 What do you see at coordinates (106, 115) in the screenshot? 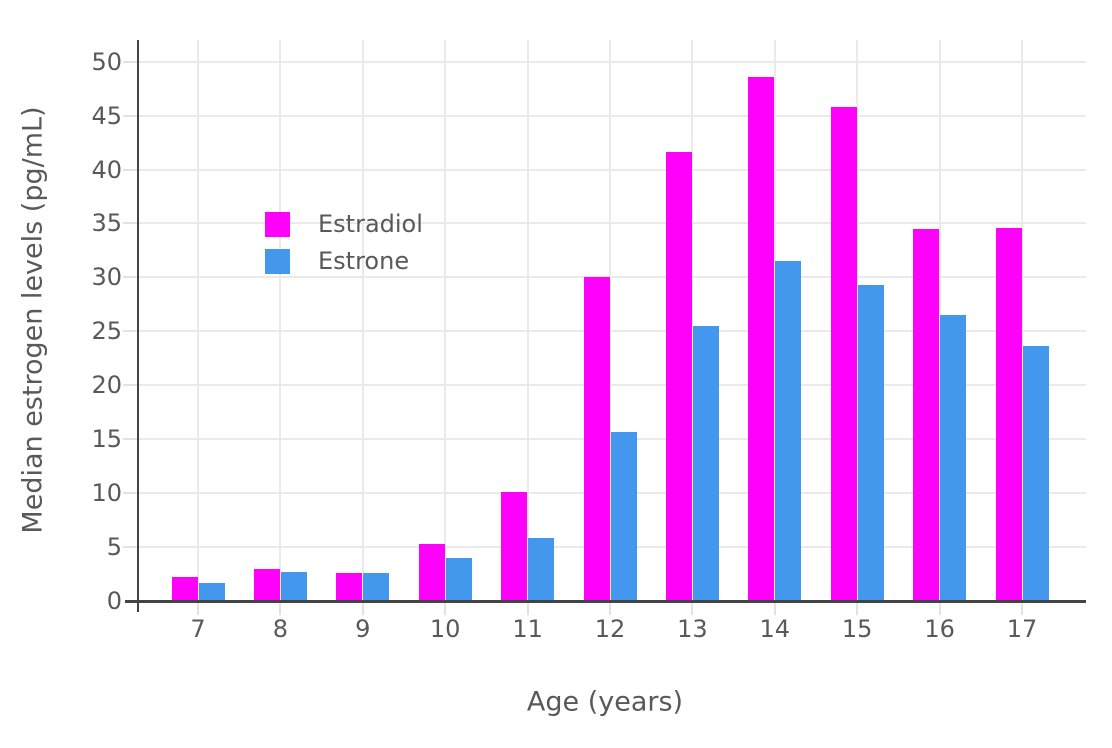
I see `y-tick-label-45: 45` at bounding box center [106, 115].